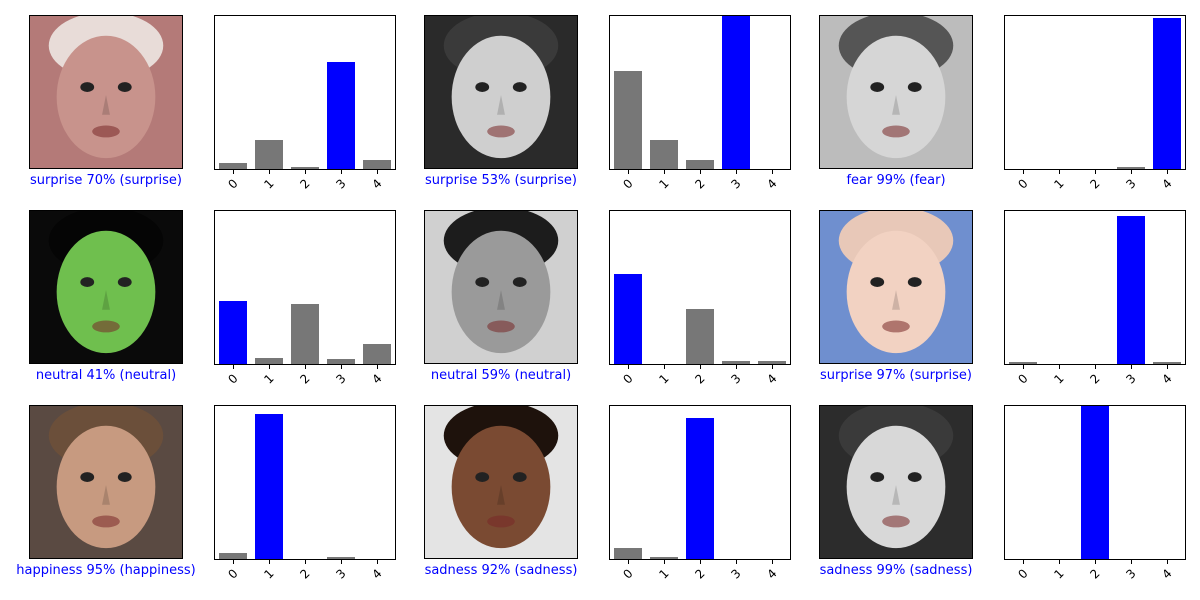 This screenshot has width=1200, height=600. I want to click on prediction-caption-0: surprise 70% (surprise), so click(106, 180).